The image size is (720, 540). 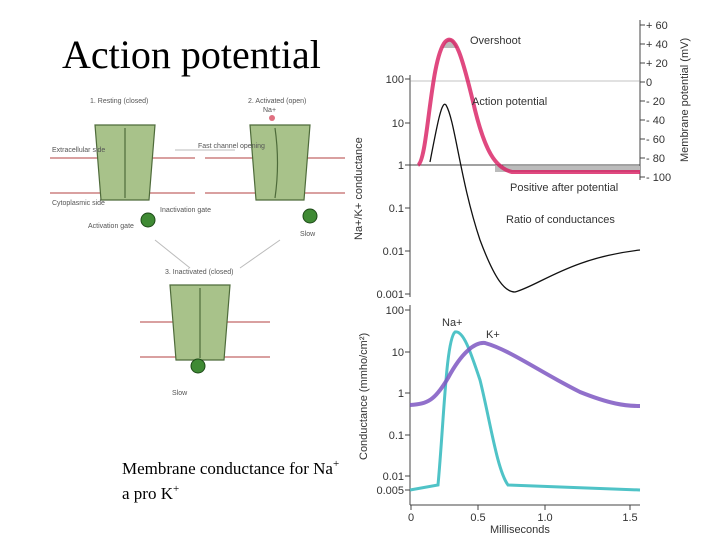 What do you see at coordinates (649, 83) in the screenshot?
I see `y2-tick-label: 0` at bounding box center [649, 83].